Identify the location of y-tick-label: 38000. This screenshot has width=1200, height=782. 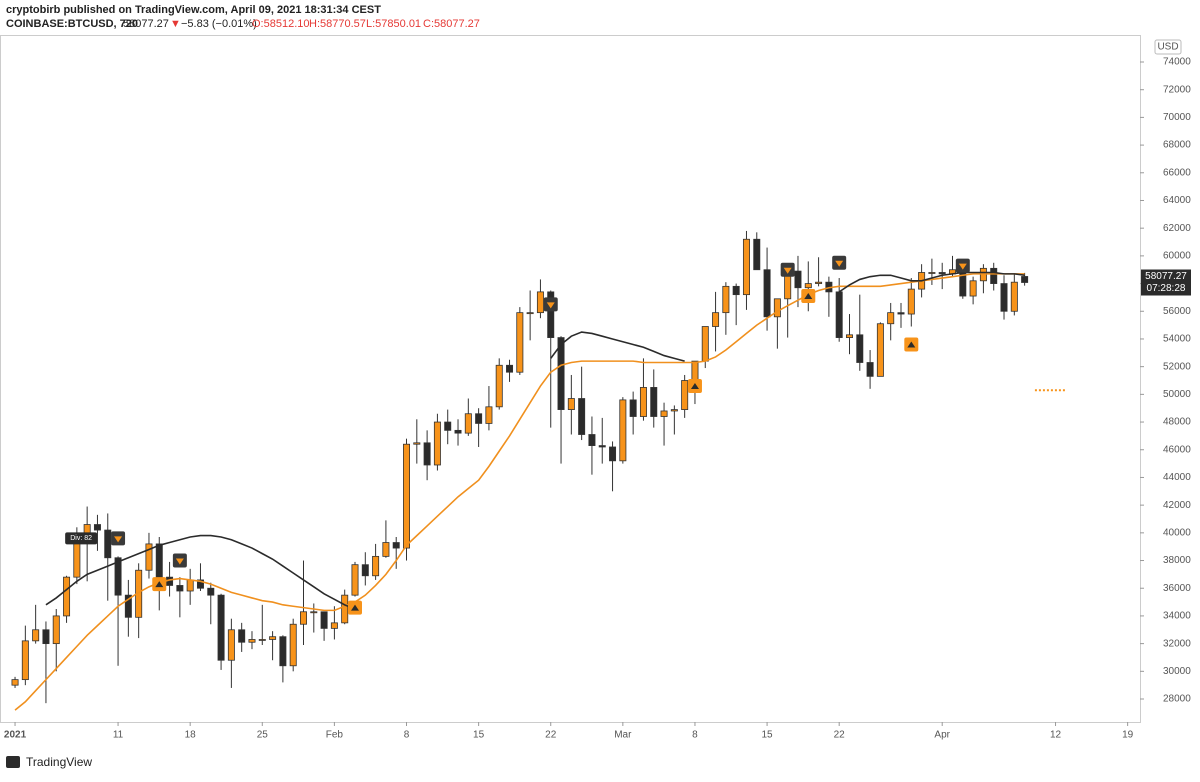
(1177, 560).